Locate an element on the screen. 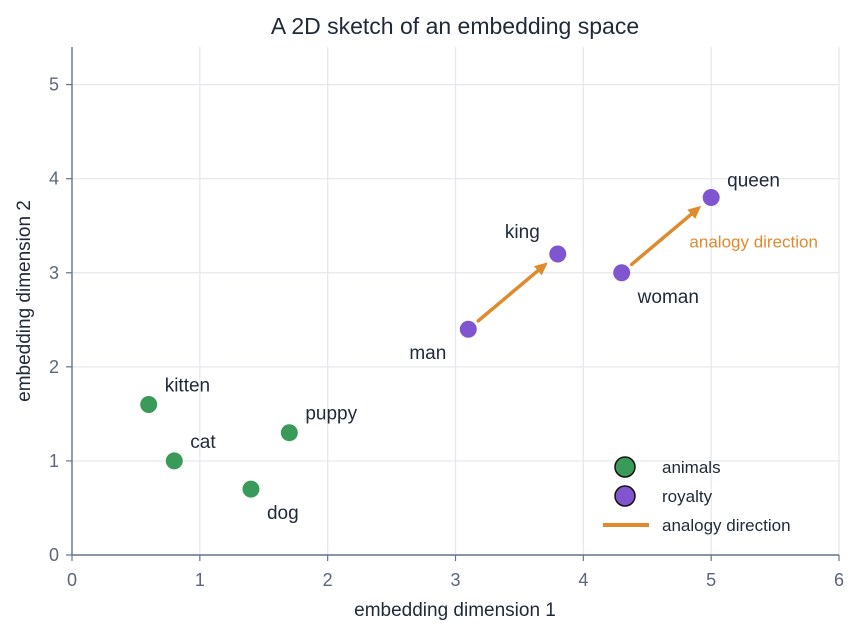 The width and height of the screenshot is (860, 635). legend-marker-royalty is located at coordinates (625, 496).